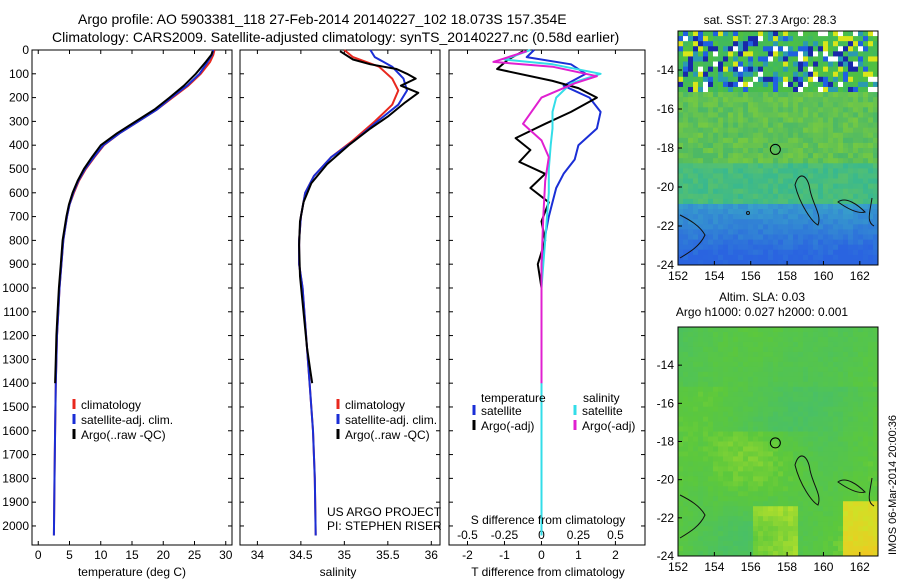 Image resolution: width=900 pixels, height=580 pixels. I want to click on y-tick-label: 1200, so click(15, 336).